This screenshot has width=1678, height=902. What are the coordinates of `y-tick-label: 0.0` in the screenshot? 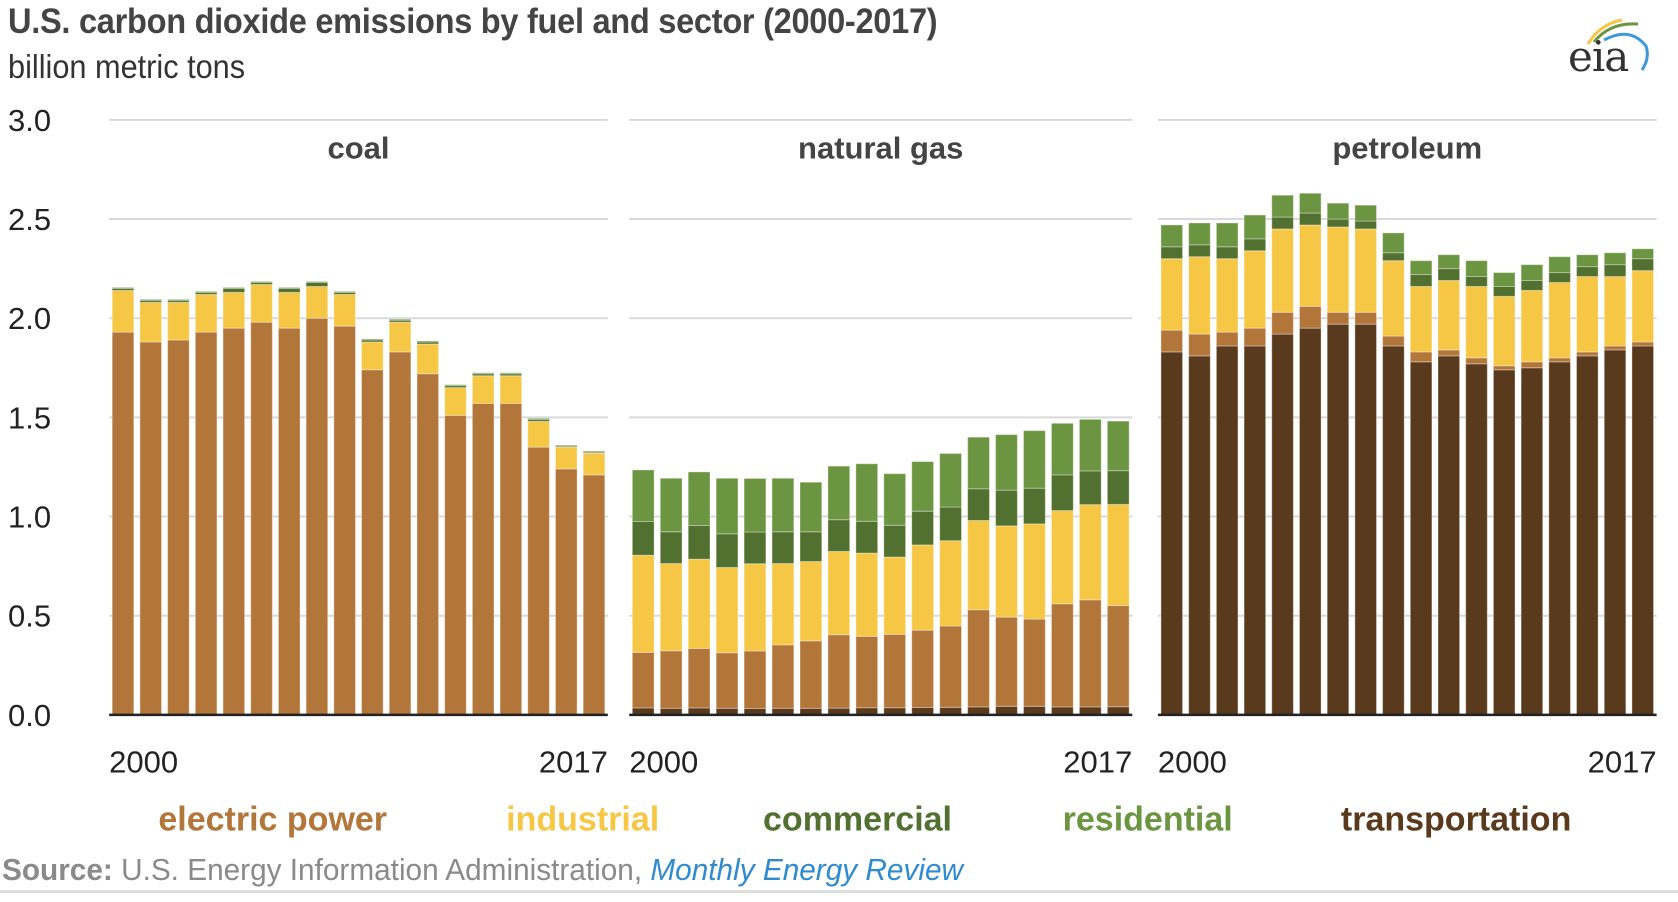 It's located at (29, 715).